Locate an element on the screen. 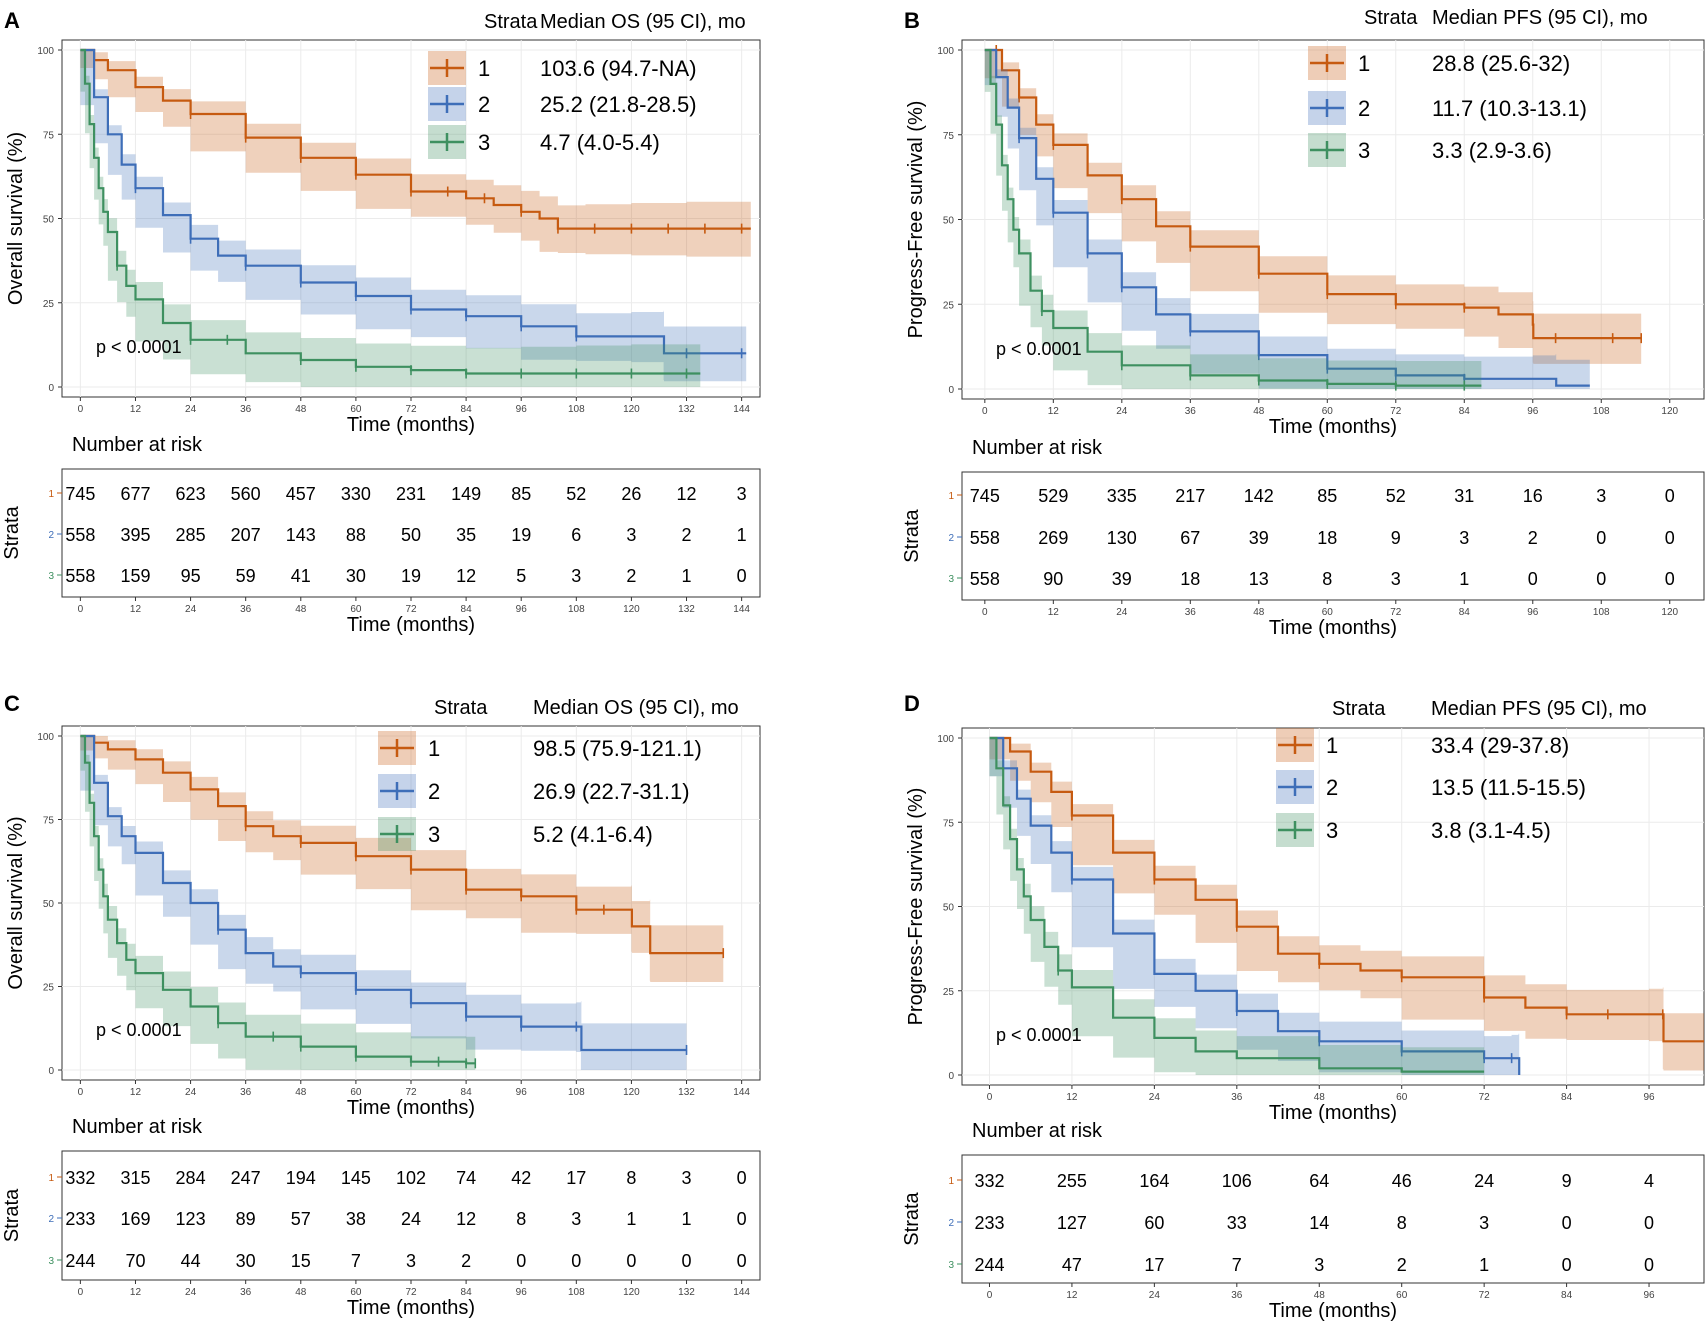  risk-cell: 5 is located at coordinates (521, 576).